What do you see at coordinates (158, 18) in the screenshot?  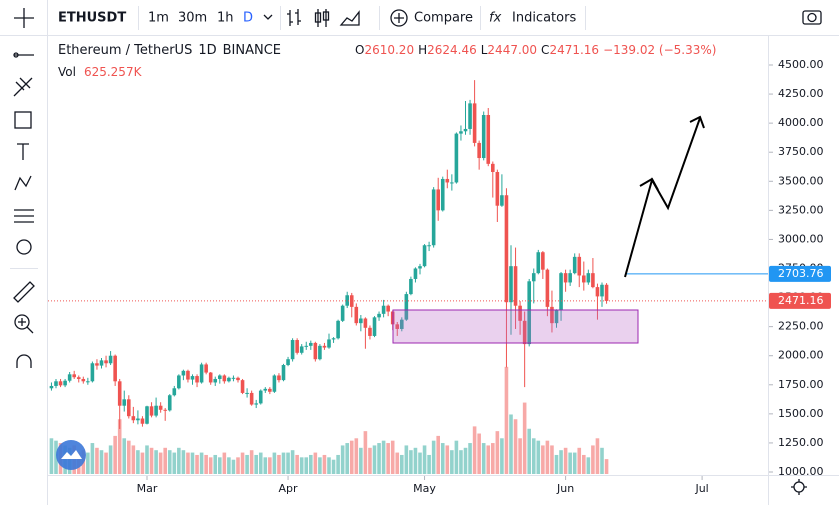 I see `interval: 1m` at bounding box center [158, 18].